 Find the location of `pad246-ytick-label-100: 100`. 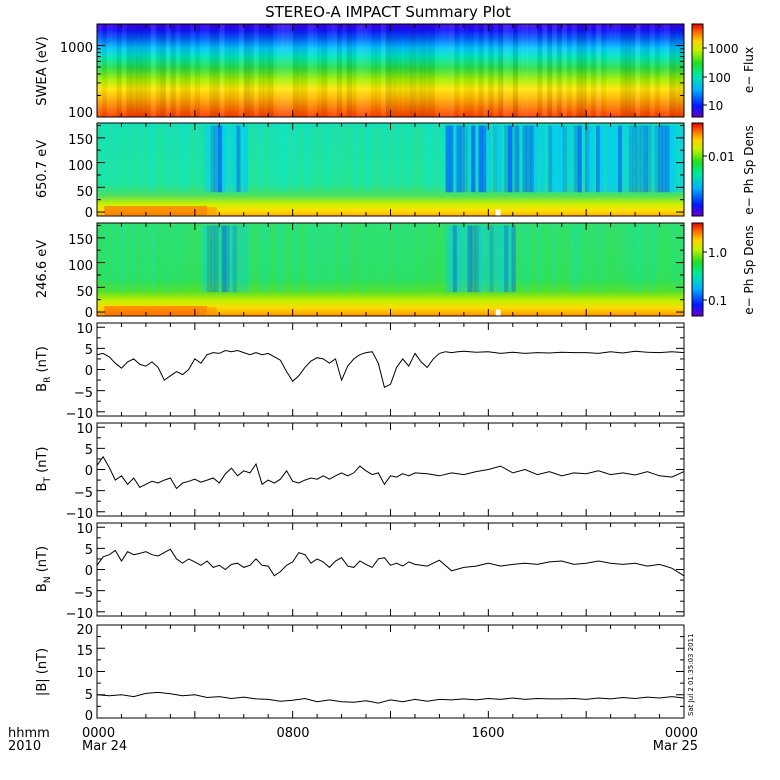

pad246-ytick-label-100: 100 is located at coordinates (80, 266).